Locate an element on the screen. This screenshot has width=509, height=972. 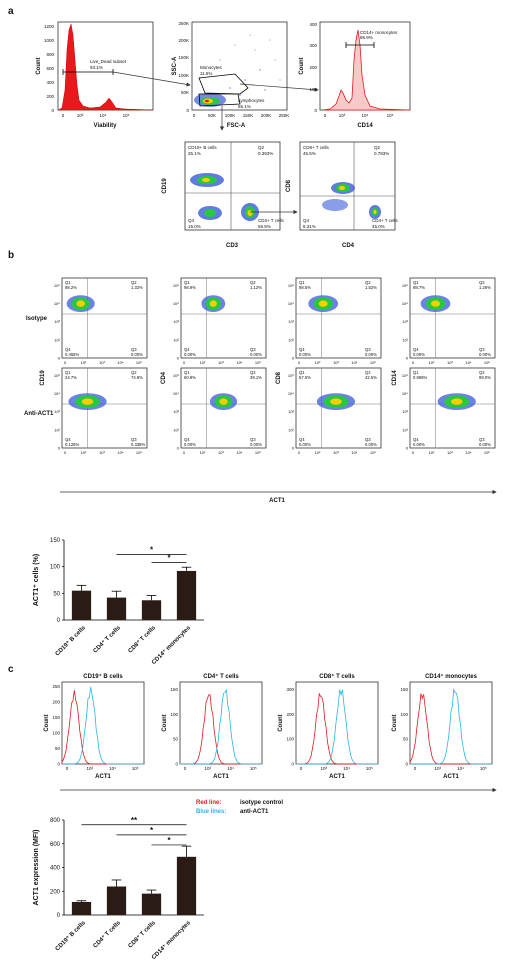
svg-text: 45.5% is located at coordinates (309, 153).